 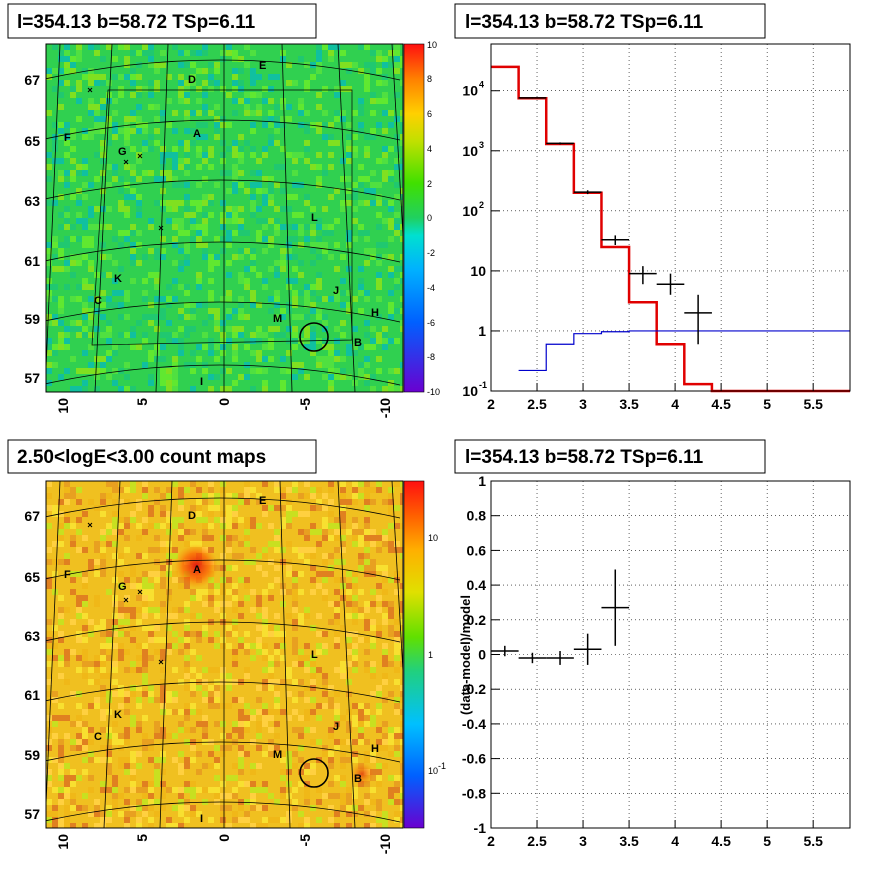 What do you see at coordinates (813, 404) in the screenshot?
I see `x-tick-label: 5.5` at bounding box center [813, 404].